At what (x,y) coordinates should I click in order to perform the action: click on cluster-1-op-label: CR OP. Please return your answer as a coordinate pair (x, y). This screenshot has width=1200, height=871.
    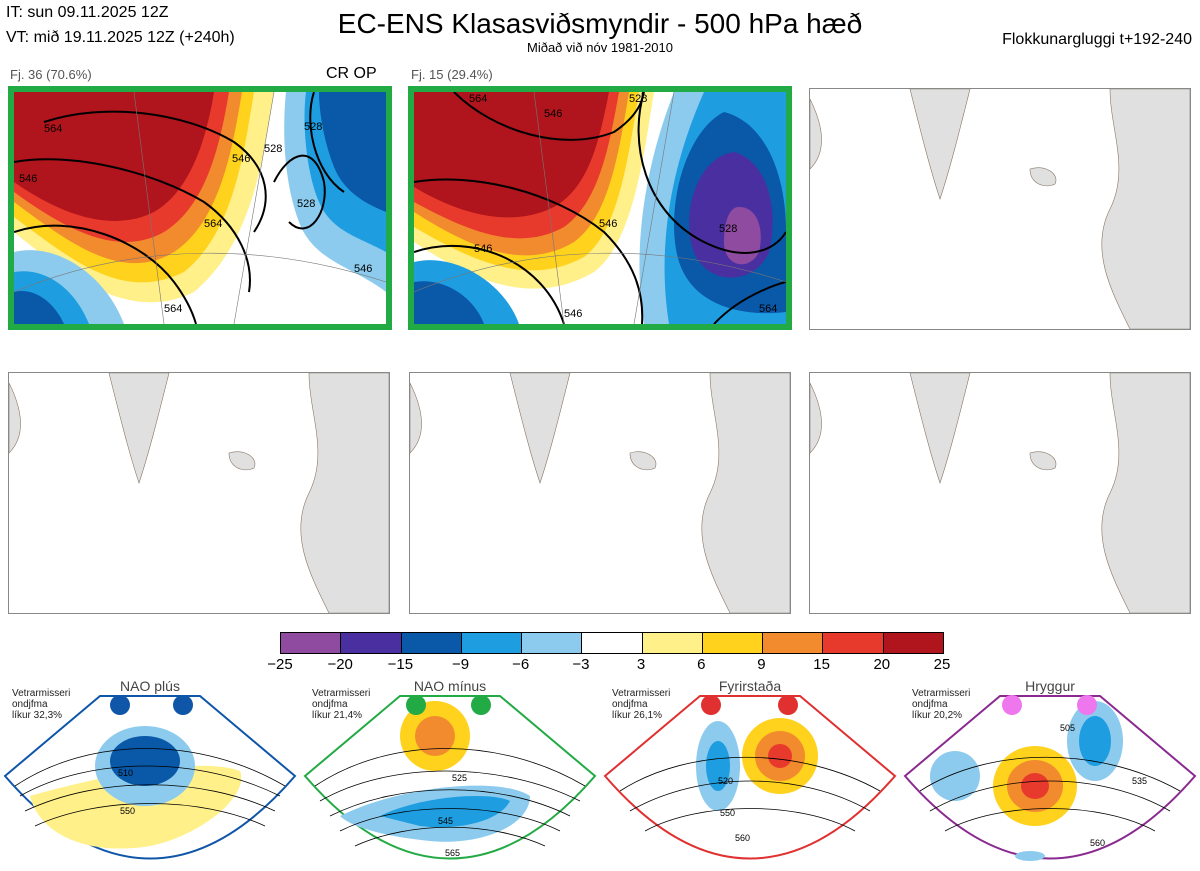
    Looking at the image, I should click on (351, 73).